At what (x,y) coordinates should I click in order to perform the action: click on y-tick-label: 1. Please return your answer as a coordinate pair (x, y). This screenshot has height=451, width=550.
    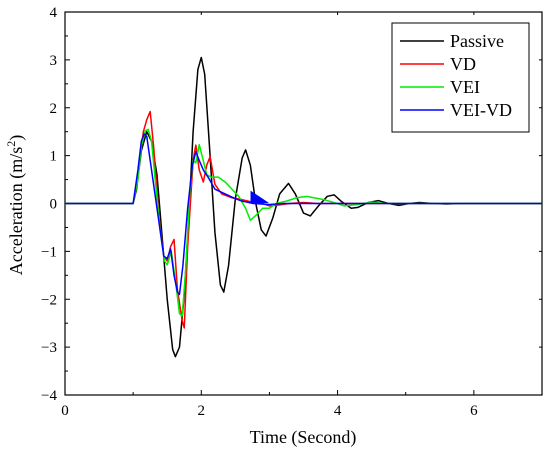
    Looking at the image, I should click on (54, 157).